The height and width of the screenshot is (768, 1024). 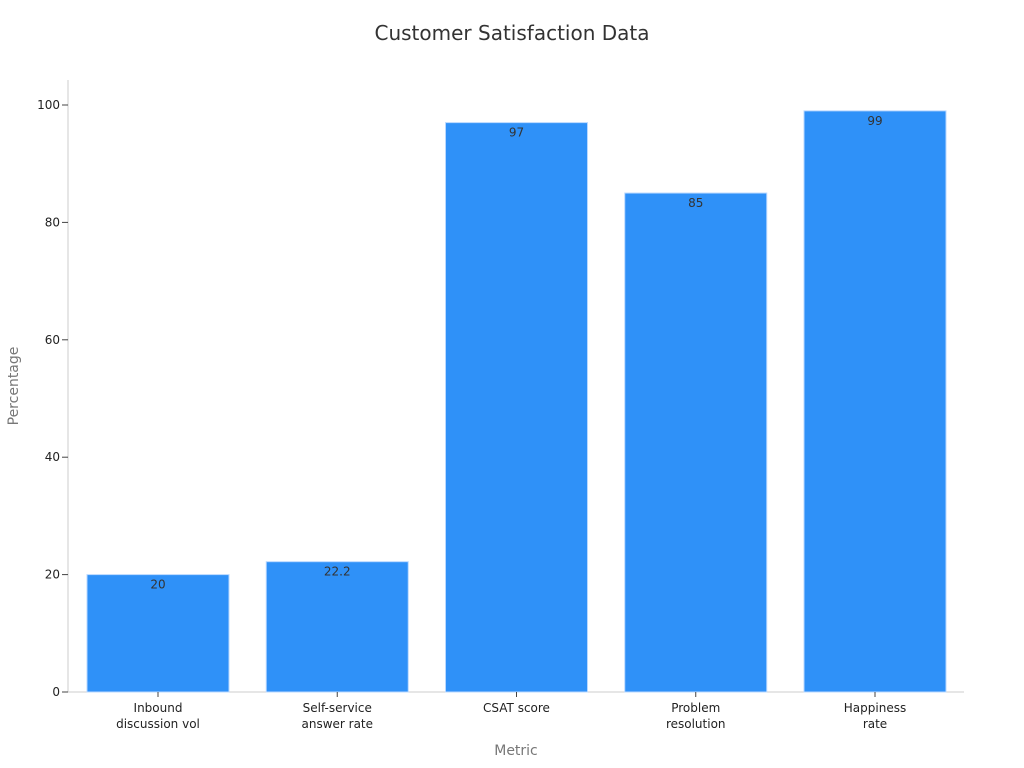 What do you see at coordinates (337, 716) in the screenshot?
I see `x-tick-label: Self-service answer rate` at bounding box center [337, 716].